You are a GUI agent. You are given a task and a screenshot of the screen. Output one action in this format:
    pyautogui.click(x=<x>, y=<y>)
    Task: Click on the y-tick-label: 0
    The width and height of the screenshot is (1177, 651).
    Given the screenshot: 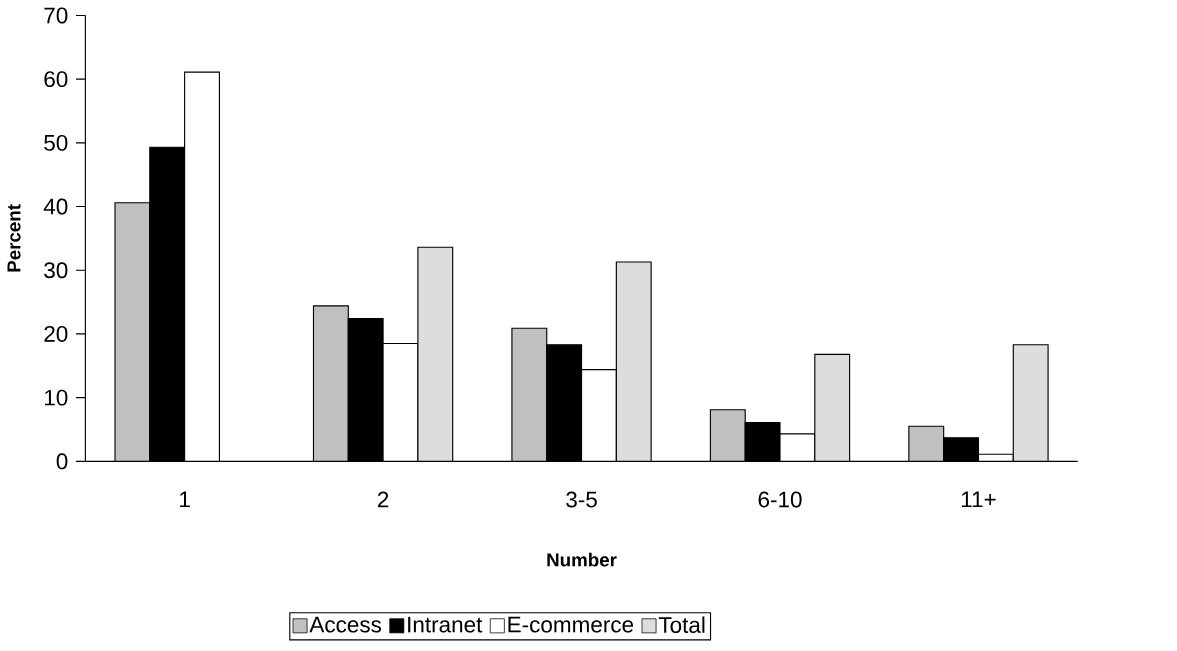 What is the action you would take?
    pyautogui.click(x=62, y=461)
    